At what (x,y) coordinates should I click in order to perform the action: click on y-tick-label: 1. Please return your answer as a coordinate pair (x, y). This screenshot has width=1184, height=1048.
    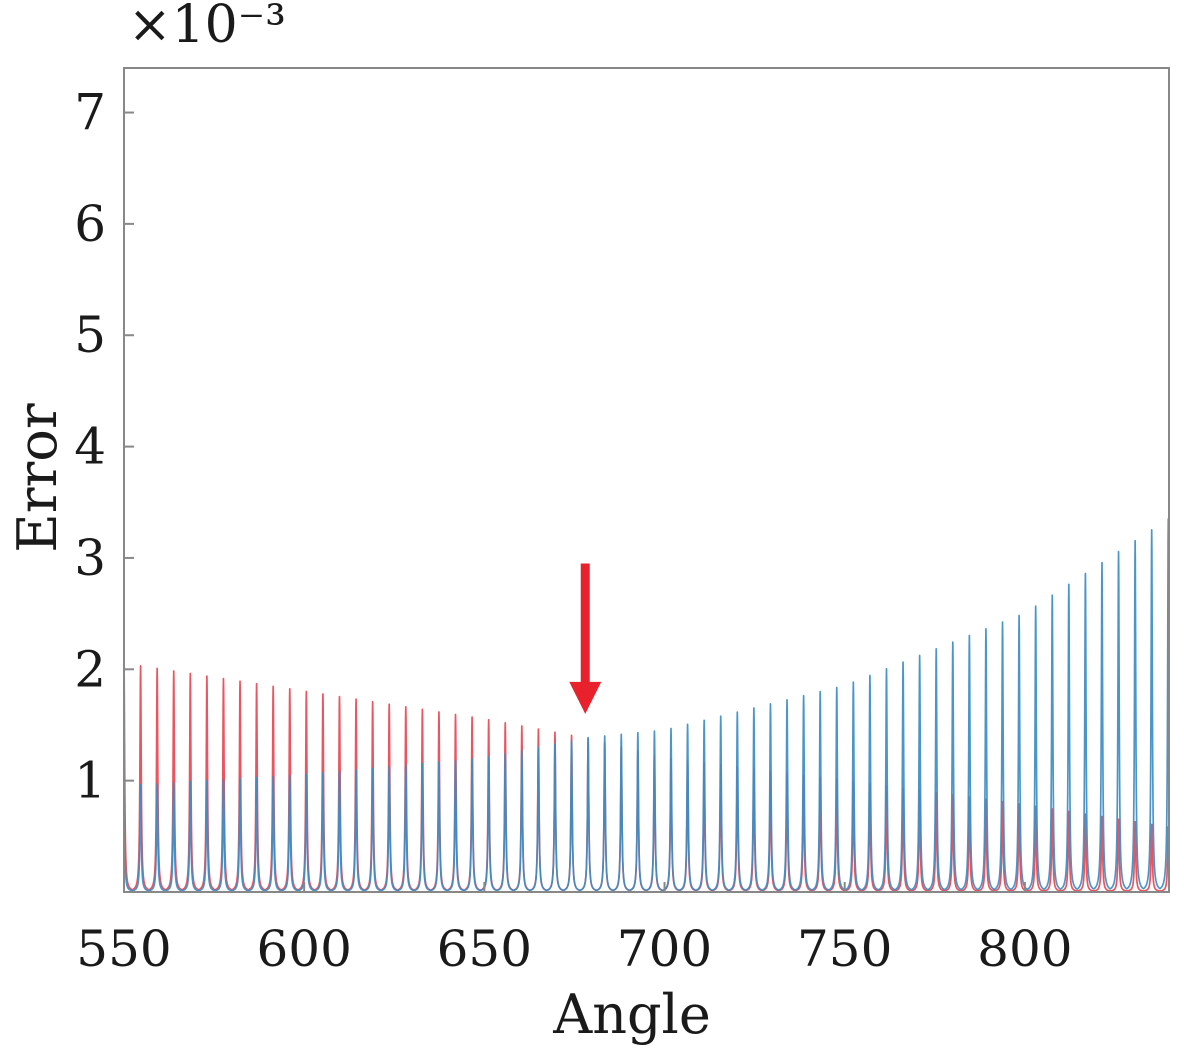
    Looking at the image, I should click on (90, 781).